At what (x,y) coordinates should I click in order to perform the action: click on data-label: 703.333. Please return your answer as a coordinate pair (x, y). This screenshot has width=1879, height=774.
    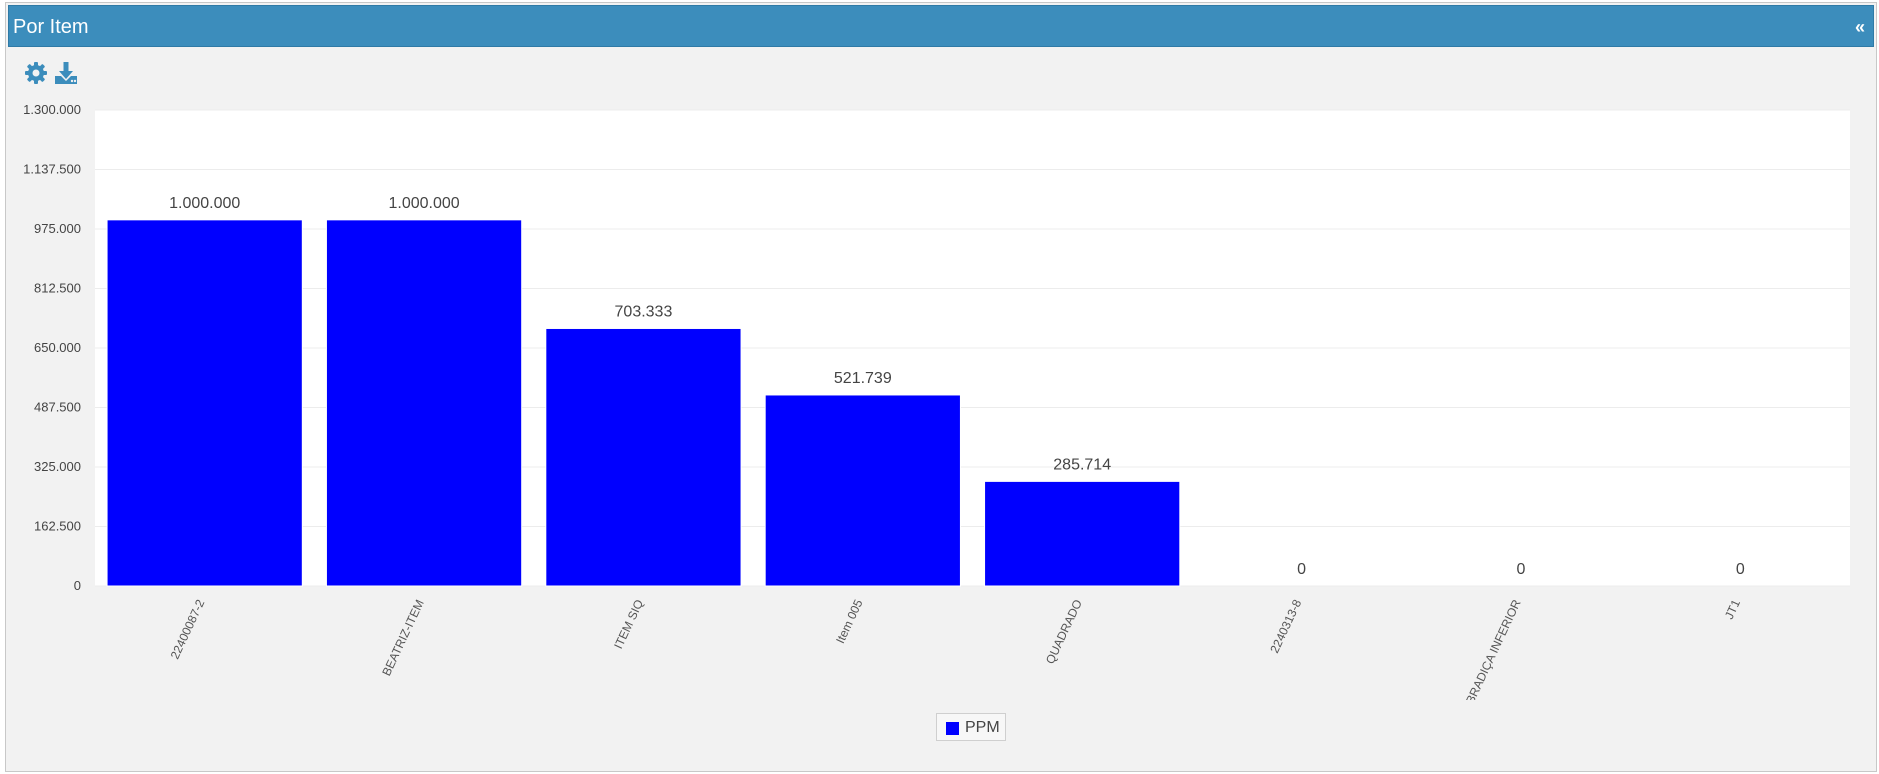
    Looking at the image, I should click on (644, 311).